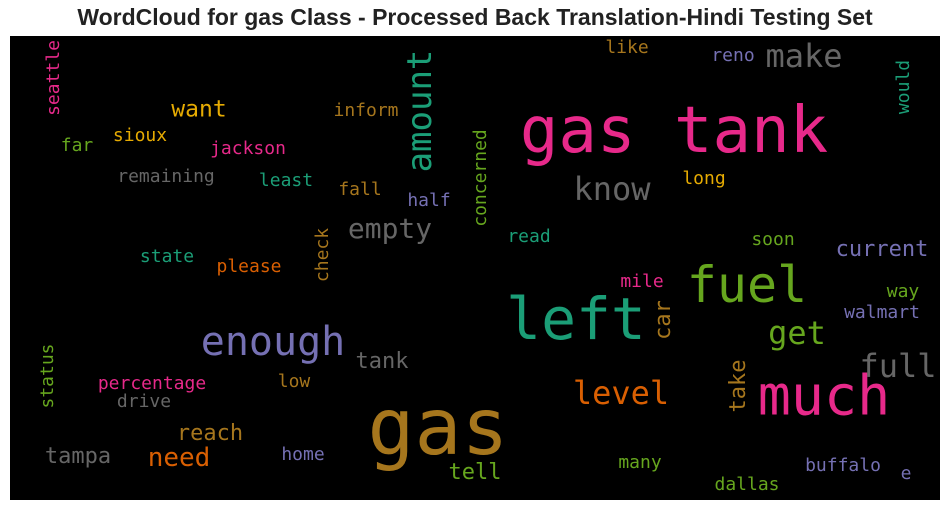 The width and height of the screenshot is (950, 511). Describe the element at coordinates (804, 56) in the screenshot. I see `word-make: make` at that location.